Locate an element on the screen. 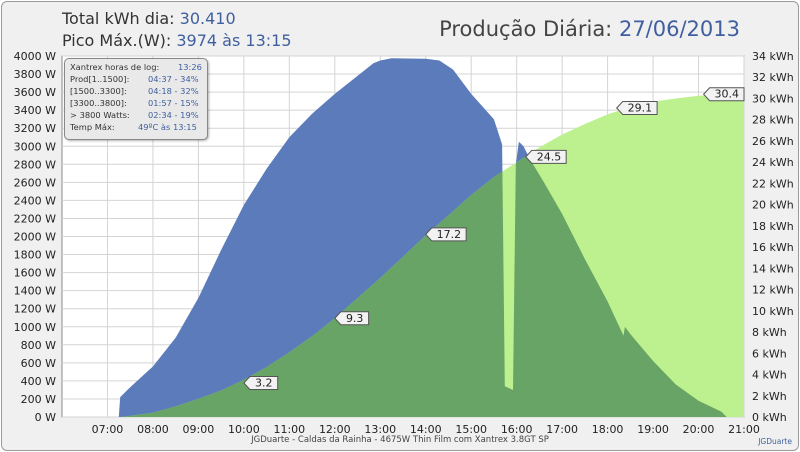 This screenshot has height=452, width=800. y-left-tick-label: 2600 W is located at coordinates (35, 182).